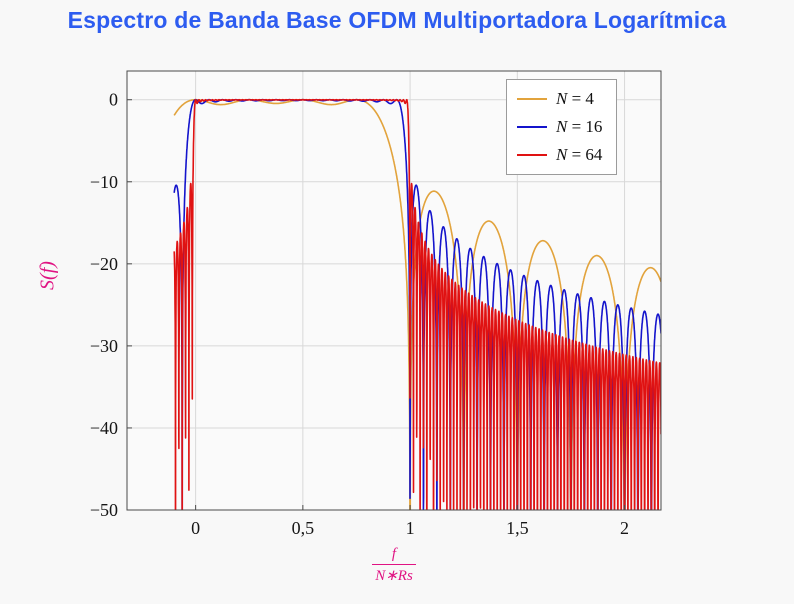  I want to click on y-tick-label: −50, so click(104, 510).